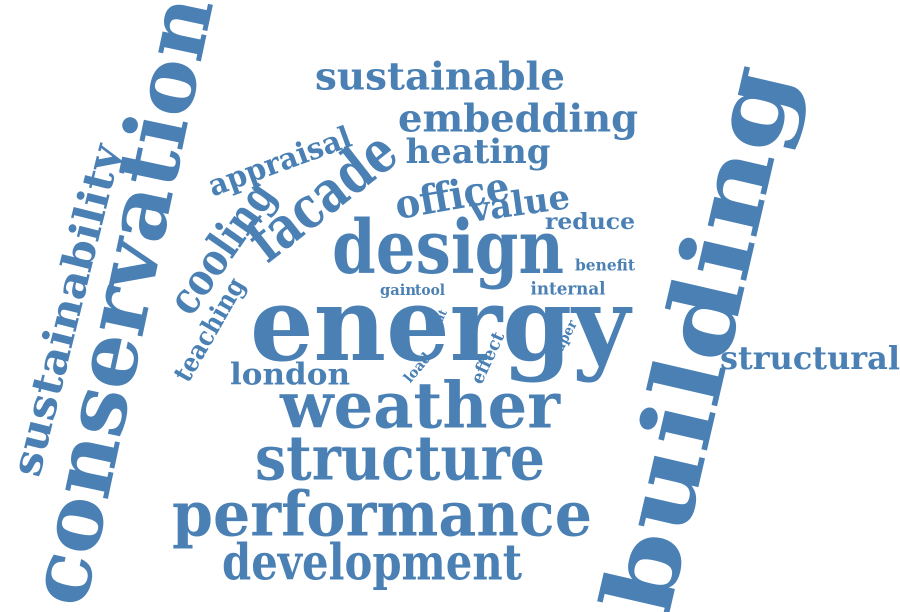 This screenshot has width=900, height=612. Describe the element at coordinates (372, 562) in the screenshot. I see `word-development: development` at that location.